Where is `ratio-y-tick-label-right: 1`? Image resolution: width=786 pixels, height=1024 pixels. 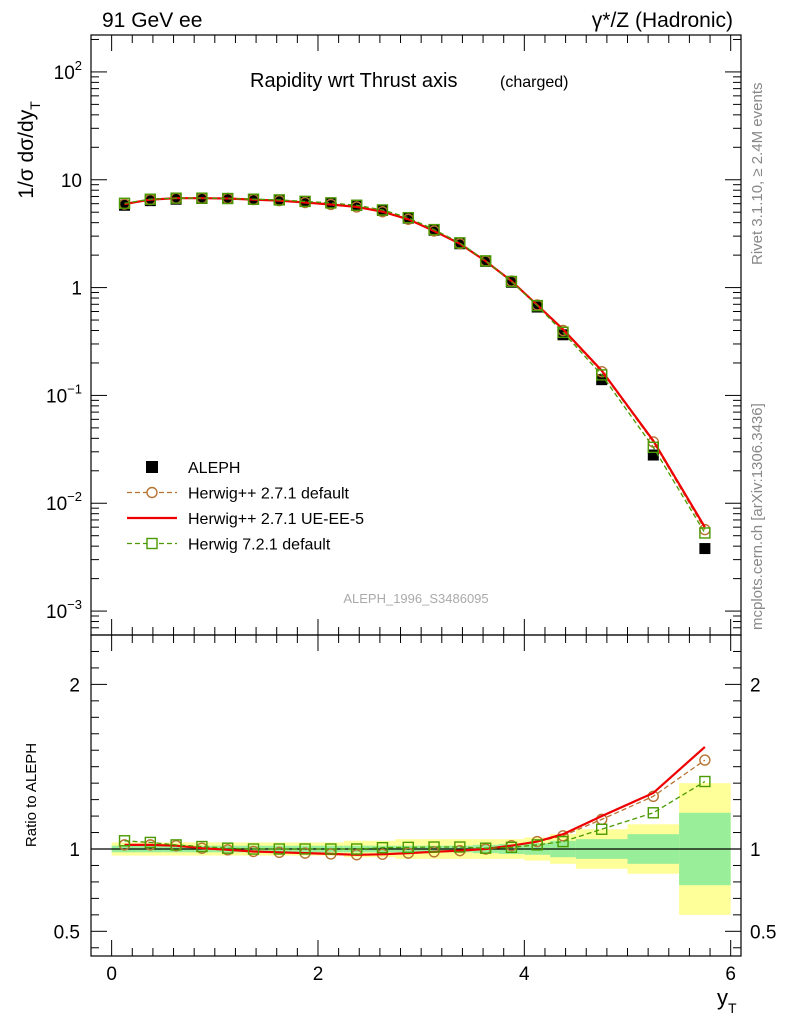 ratio-y-tick-label-right: 1 is located at coordinates (755, 850).